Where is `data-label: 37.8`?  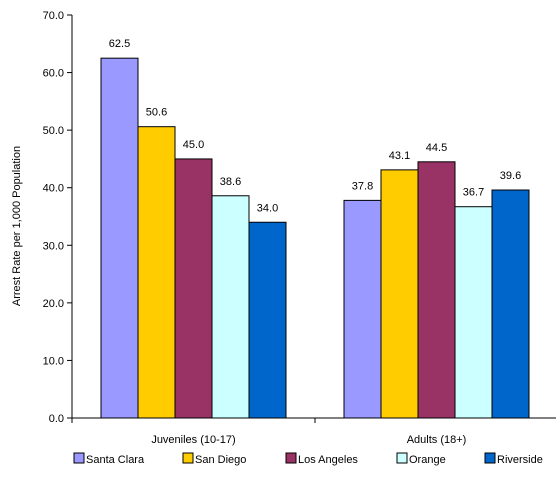
data-label: 37.8 is located at coordinates (362, 186).